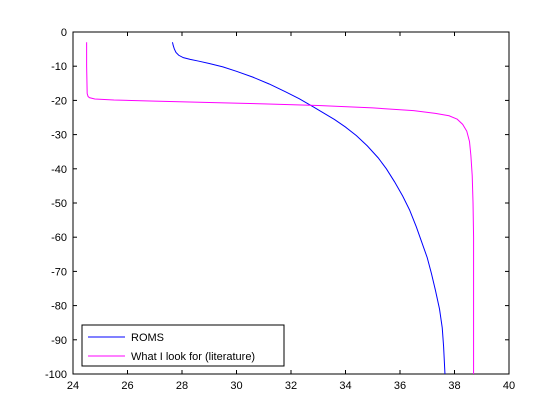 The width and height of the screenshot is (560, 420). What do you see at coordinates (59, 136) in the screenshot?
I see `y-tick-label: -30` at bounding box center [59, 136].